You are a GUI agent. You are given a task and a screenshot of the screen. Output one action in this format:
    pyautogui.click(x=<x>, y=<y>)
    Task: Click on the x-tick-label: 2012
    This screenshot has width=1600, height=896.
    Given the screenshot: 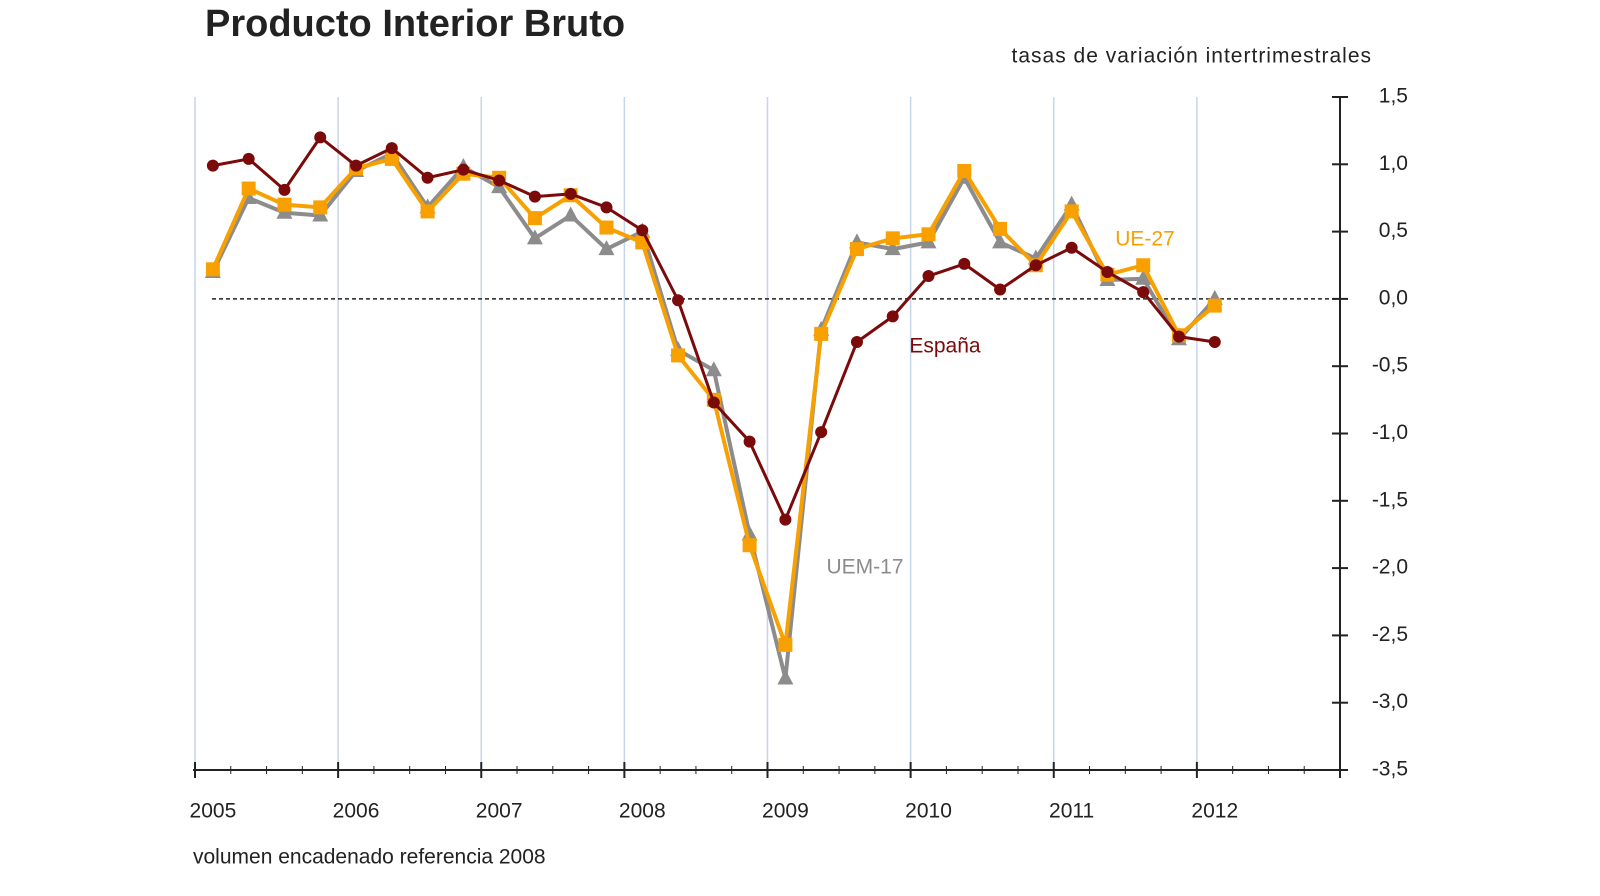 What is the action you would take?
    pyautogui.click(x=1214, y=811)
    